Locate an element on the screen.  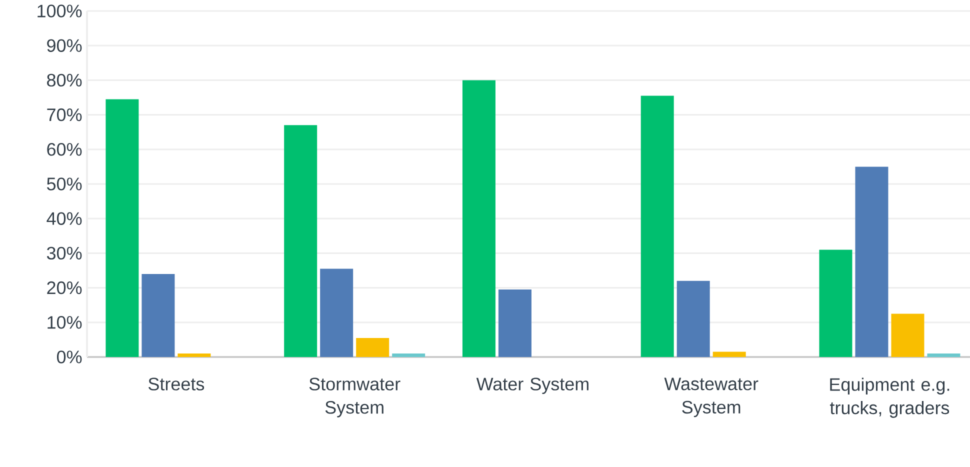
y-tick-label: 30% is located at coordinates (64, 253).